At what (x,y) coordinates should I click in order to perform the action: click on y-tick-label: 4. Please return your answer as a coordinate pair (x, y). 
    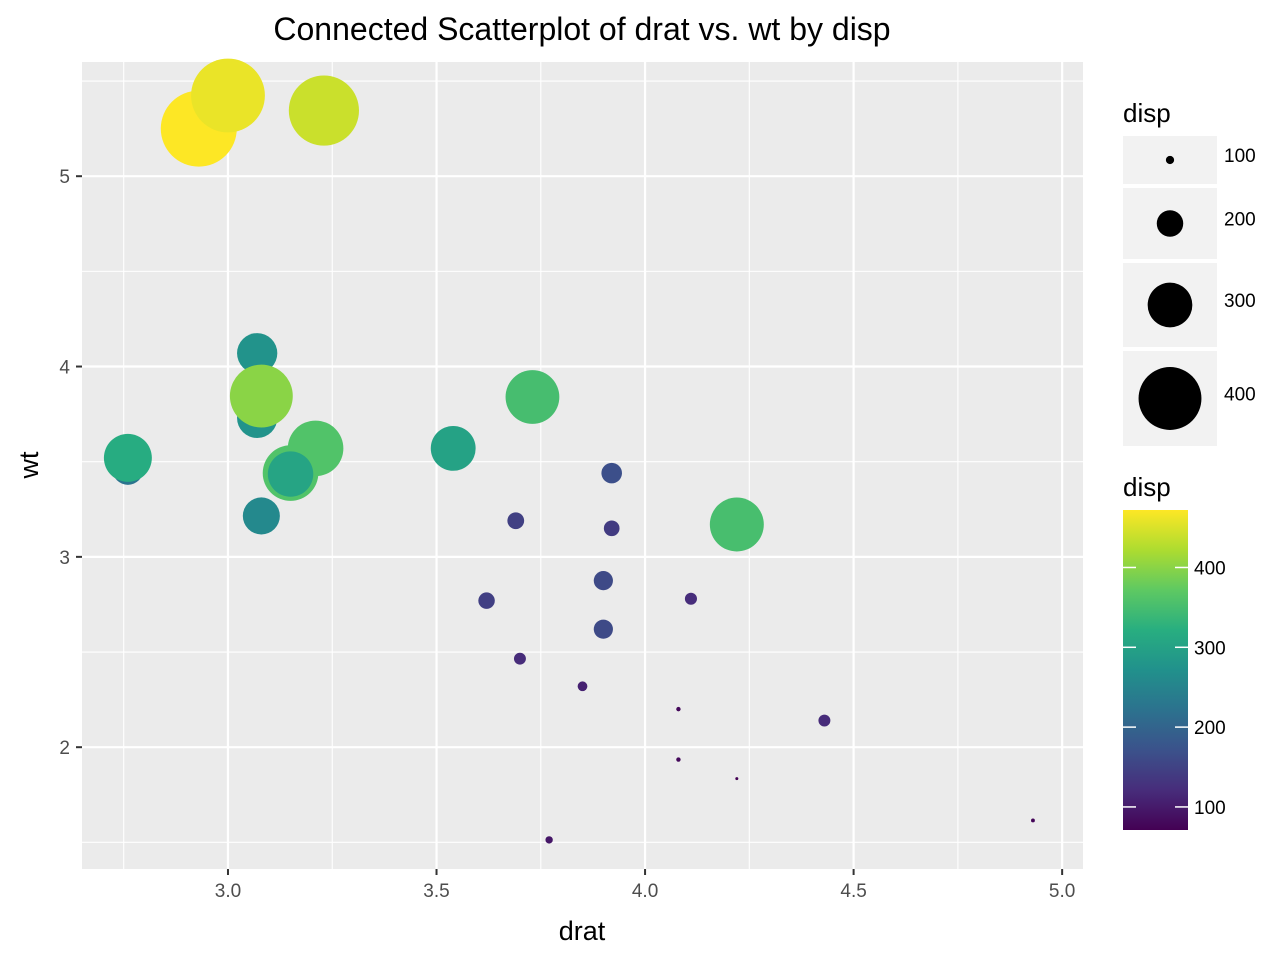
    Looking at the image, I should click on (64, 368).